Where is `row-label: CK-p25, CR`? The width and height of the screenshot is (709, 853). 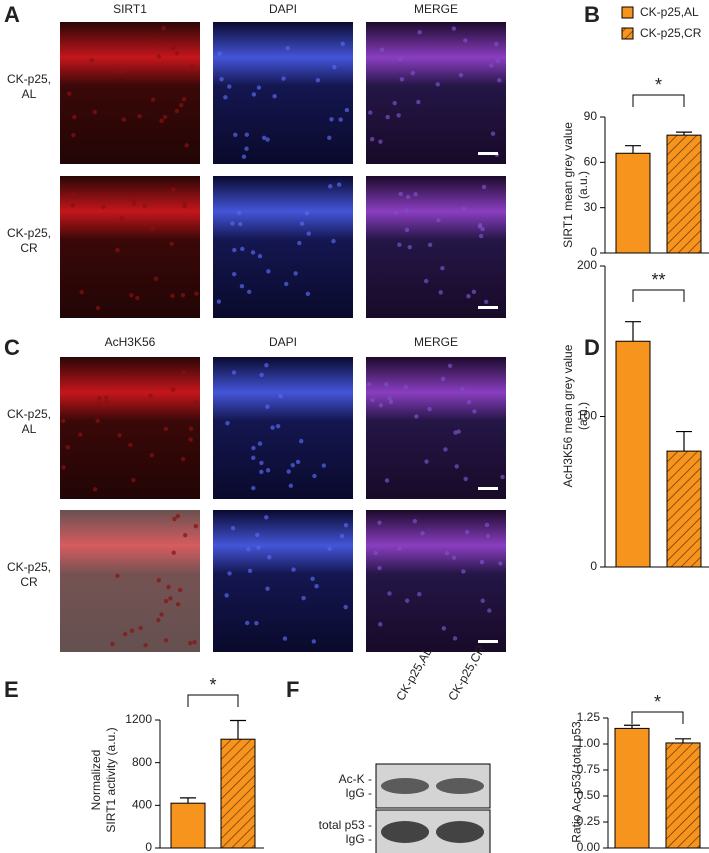
row-label: CK-p25, CR is located at coordinates (29, 240).